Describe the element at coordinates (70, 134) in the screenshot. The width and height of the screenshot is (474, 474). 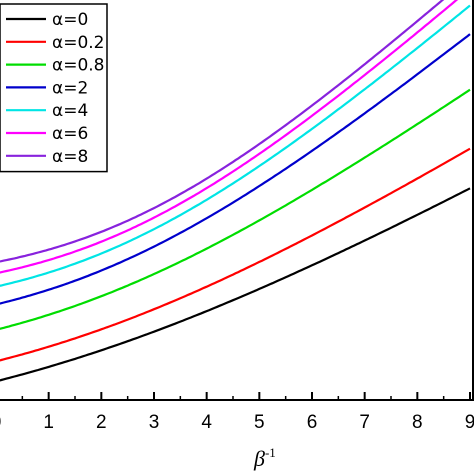
I see `legend-label: α=6` at that location.